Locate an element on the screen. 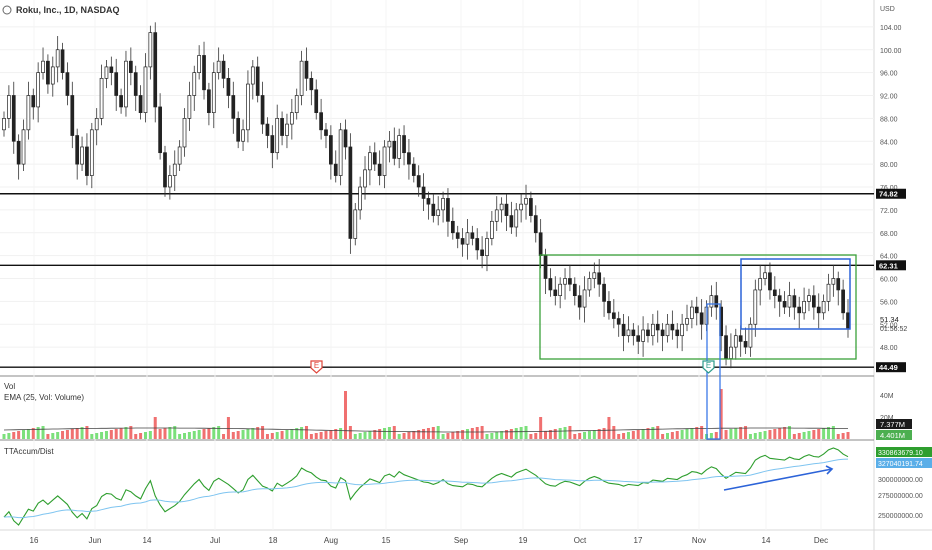 Image resolution: width=932 pixels, height=550 pixels. price-axis-tick: 84.00 is located at coordinates (889, 142).